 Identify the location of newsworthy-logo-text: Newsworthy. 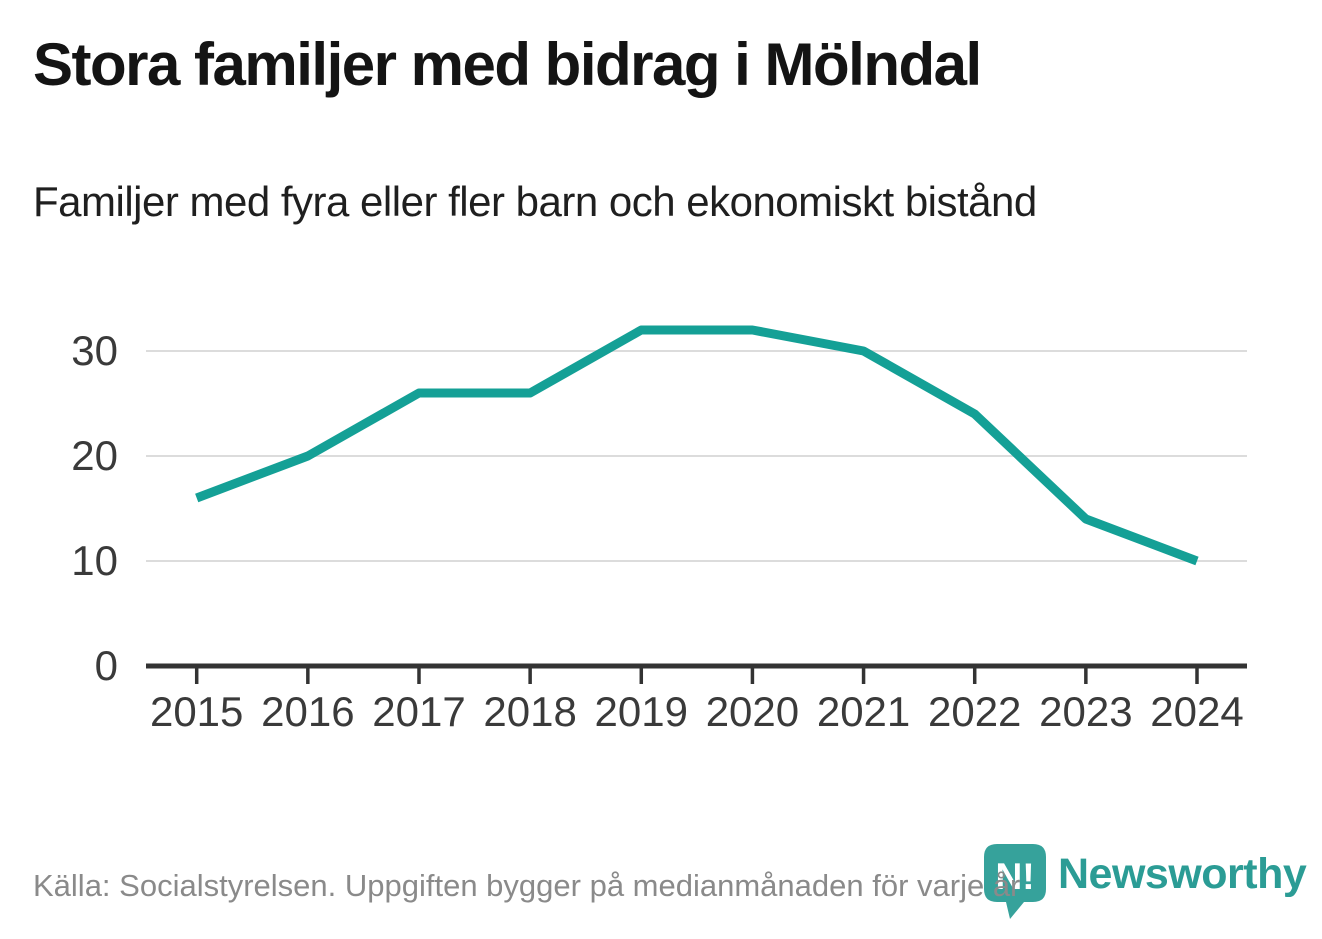
(1182, 874).